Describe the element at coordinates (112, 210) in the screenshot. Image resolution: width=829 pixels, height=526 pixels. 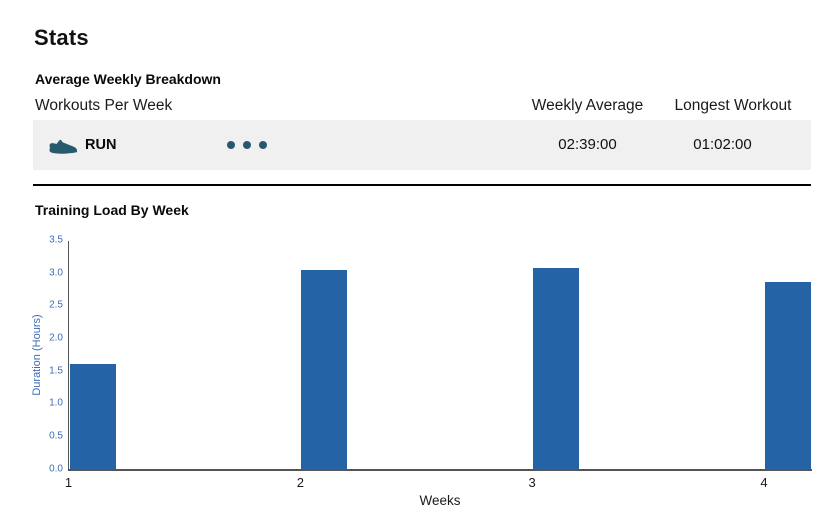
I see `training-load-section-title: Training Load By Week` at that location.